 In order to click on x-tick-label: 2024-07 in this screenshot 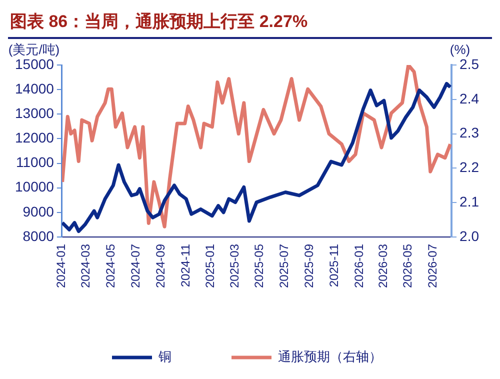, I will do `click(135, 266)`.